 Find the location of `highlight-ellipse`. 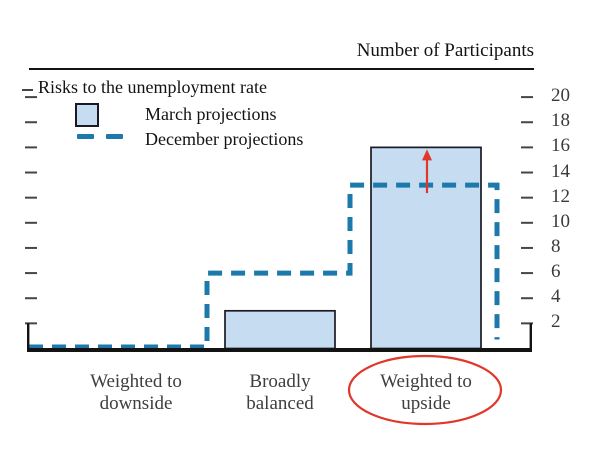

highlight-ellipse is located at coordinates (425, 390).